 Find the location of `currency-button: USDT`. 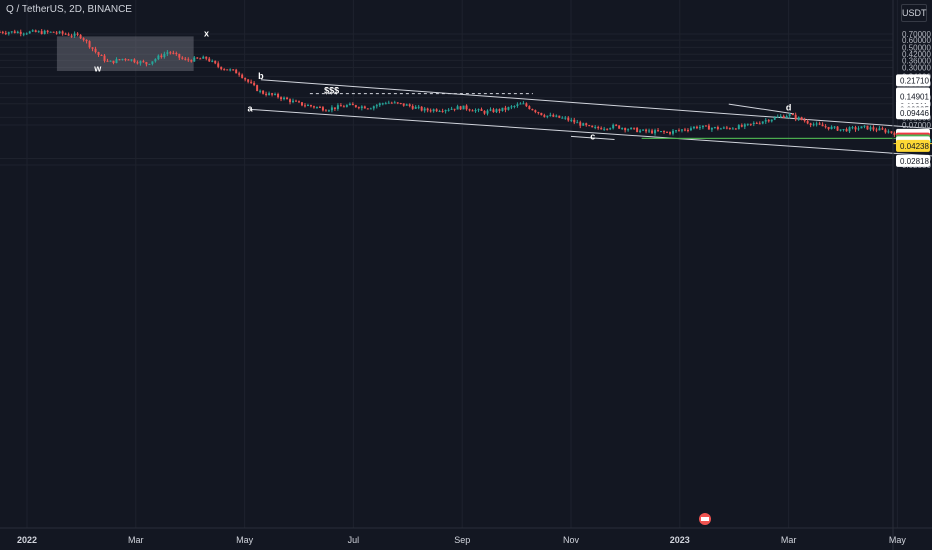

currency-button: USDT is located at coordinates (914, 13).